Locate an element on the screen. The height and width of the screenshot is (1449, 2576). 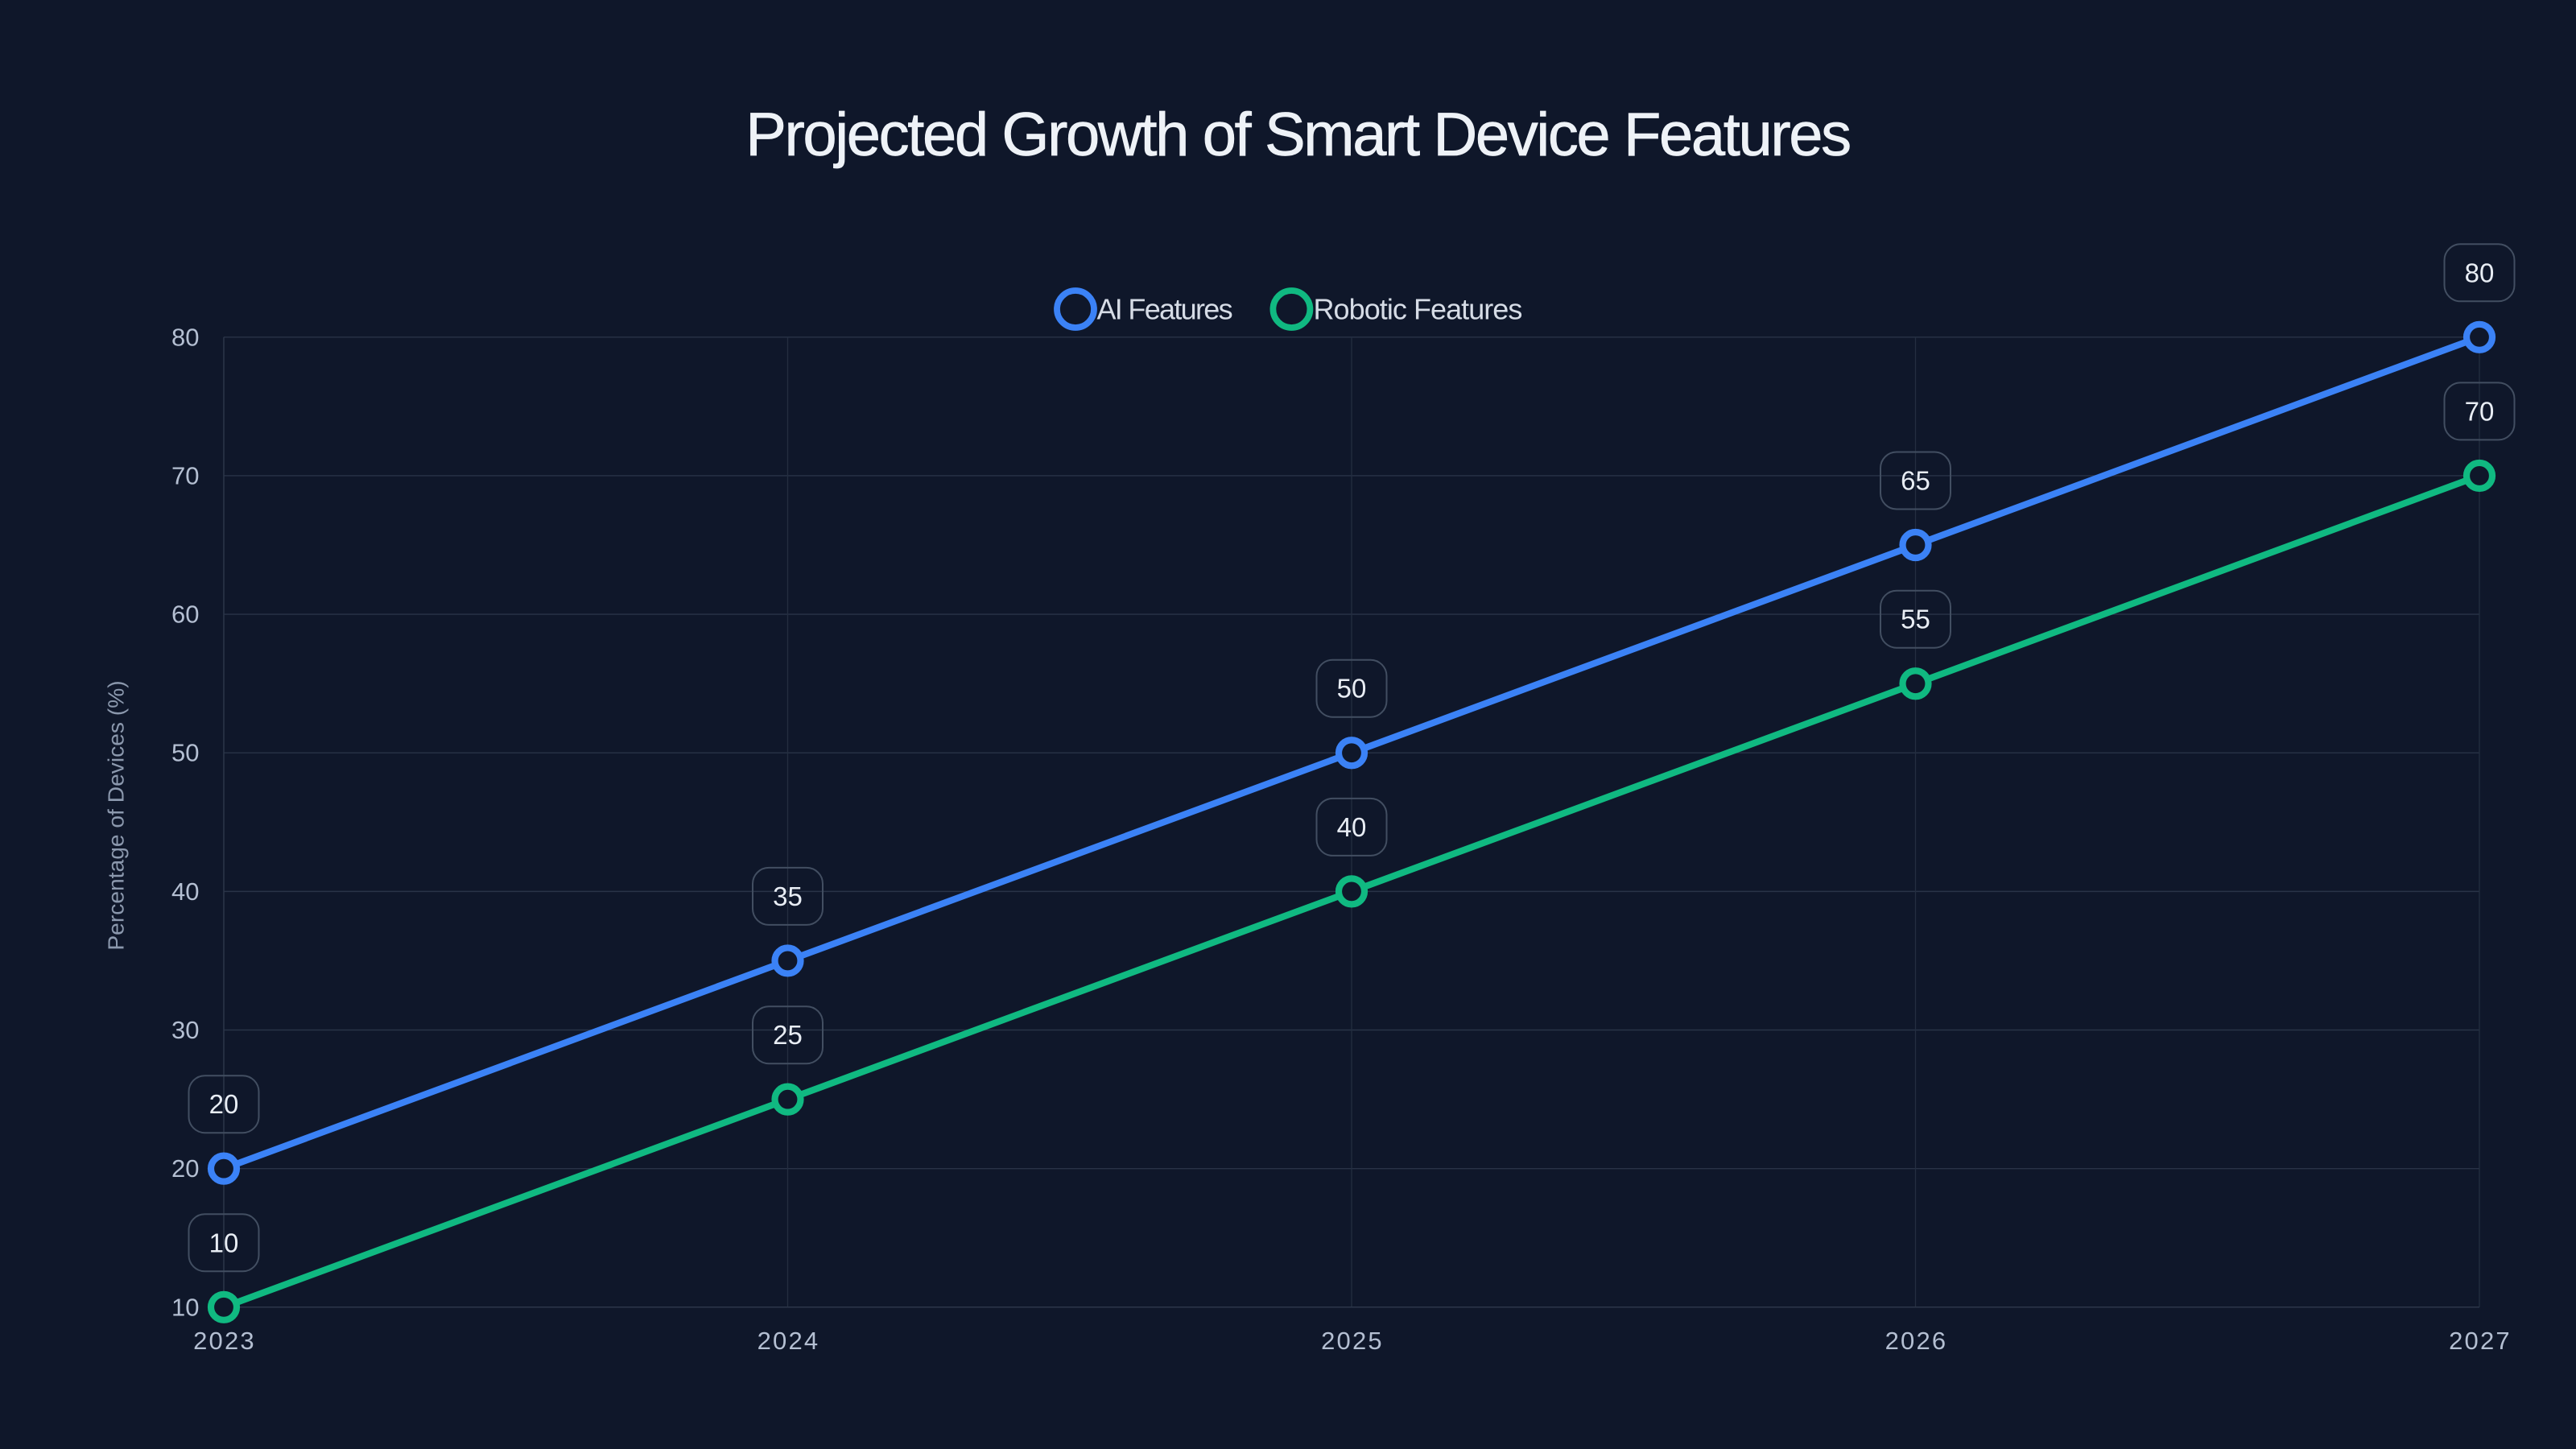
svg-text: Percentage of Devices (%) is located at coordinates (116, 815).